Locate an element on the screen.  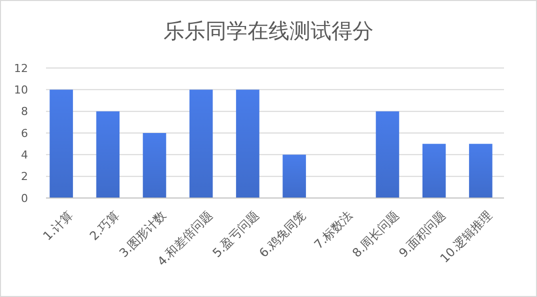
y-tick-label: 12 is located at coordinates (21, 68).